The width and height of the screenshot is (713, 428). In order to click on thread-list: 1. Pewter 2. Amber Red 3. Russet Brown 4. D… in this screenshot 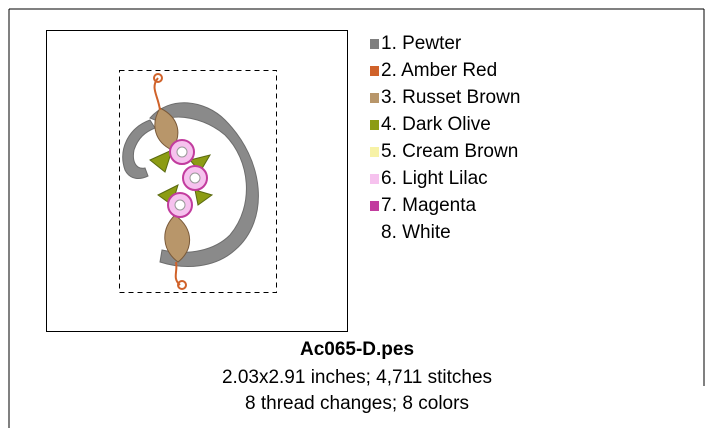, I will do `click(445, 138)`.